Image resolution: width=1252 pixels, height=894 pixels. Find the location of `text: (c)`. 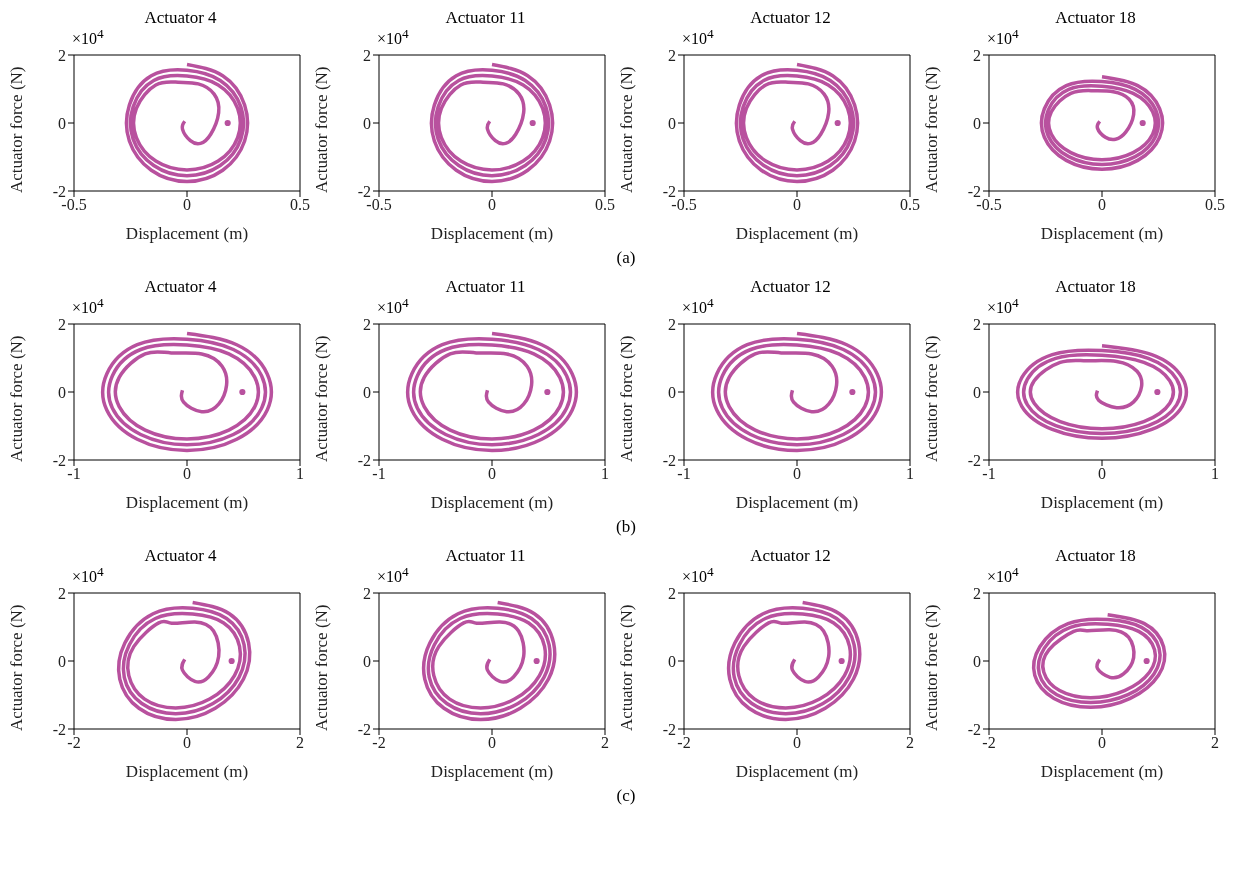

text: (c) is located at coordinates (626, 796).